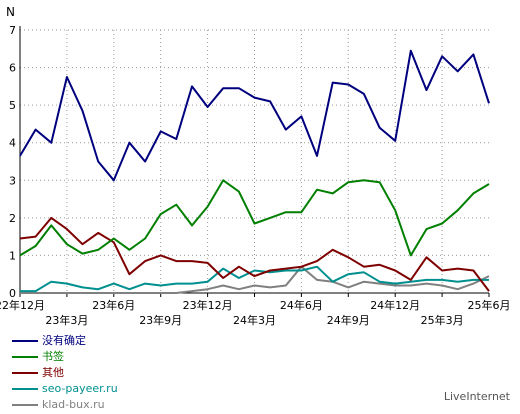 This screenshot has width=520, height=414. What do you see at coordinates (489, 305) in the screenshot?
I see `x-tick-label: 25年6月` at bounding box center [489, 305].